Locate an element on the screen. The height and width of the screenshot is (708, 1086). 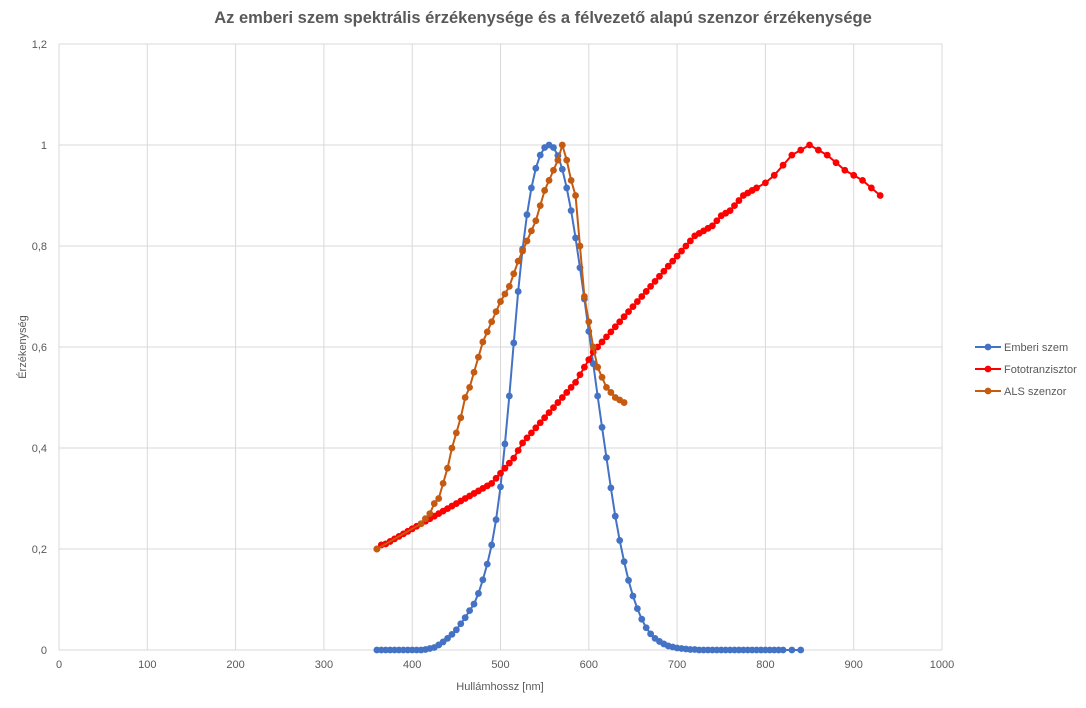
series-line is located at coordinates (500, 347).